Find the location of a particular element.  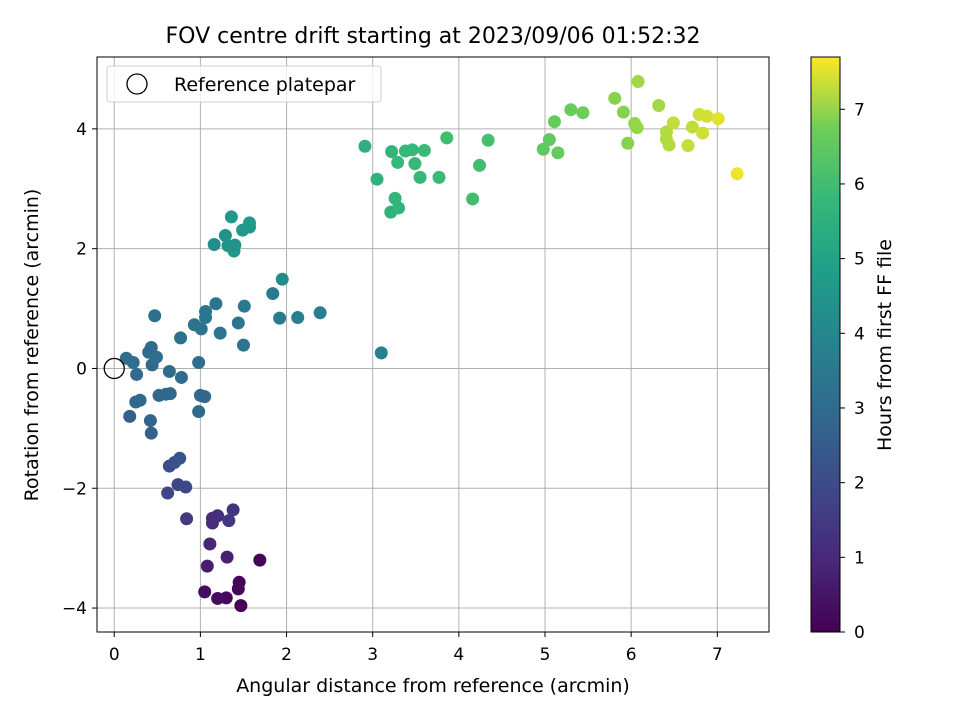

colorbar-tick-label: 5 is located at coordinates (859, 260).